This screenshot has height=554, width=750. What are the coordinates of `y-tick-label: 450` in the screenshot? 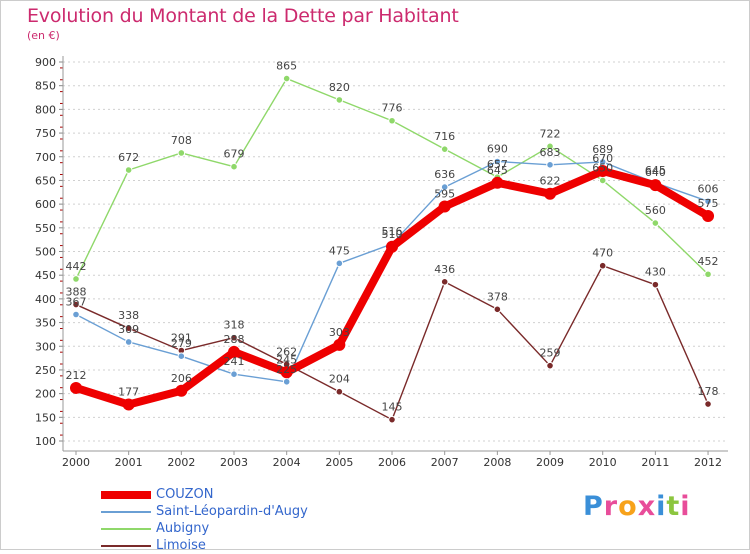 It's located at (45, 275).